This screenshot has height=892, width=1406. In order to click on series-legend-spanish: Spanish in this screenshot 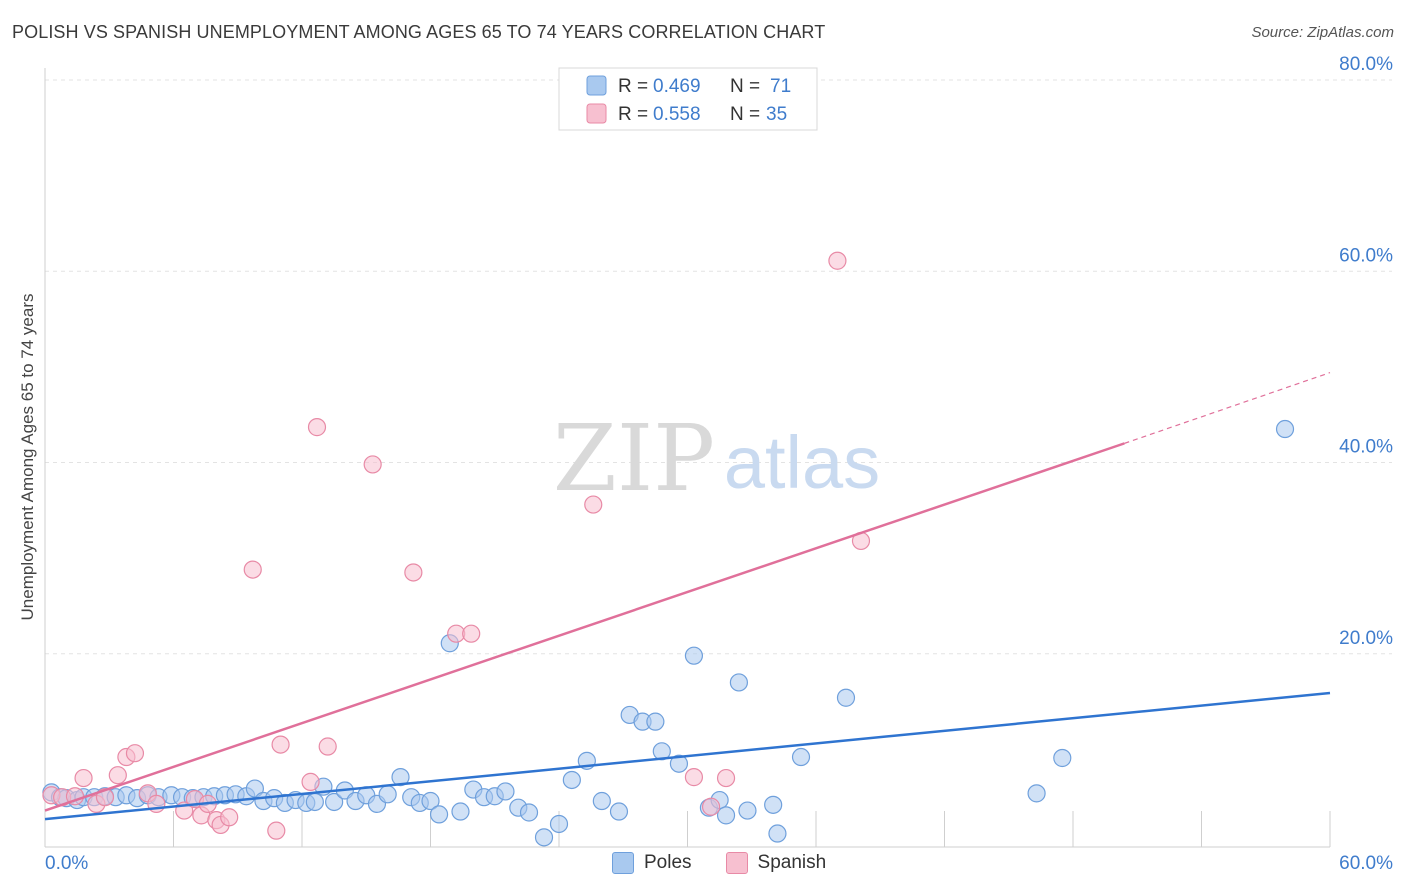, I will do `click(776, 863)`.